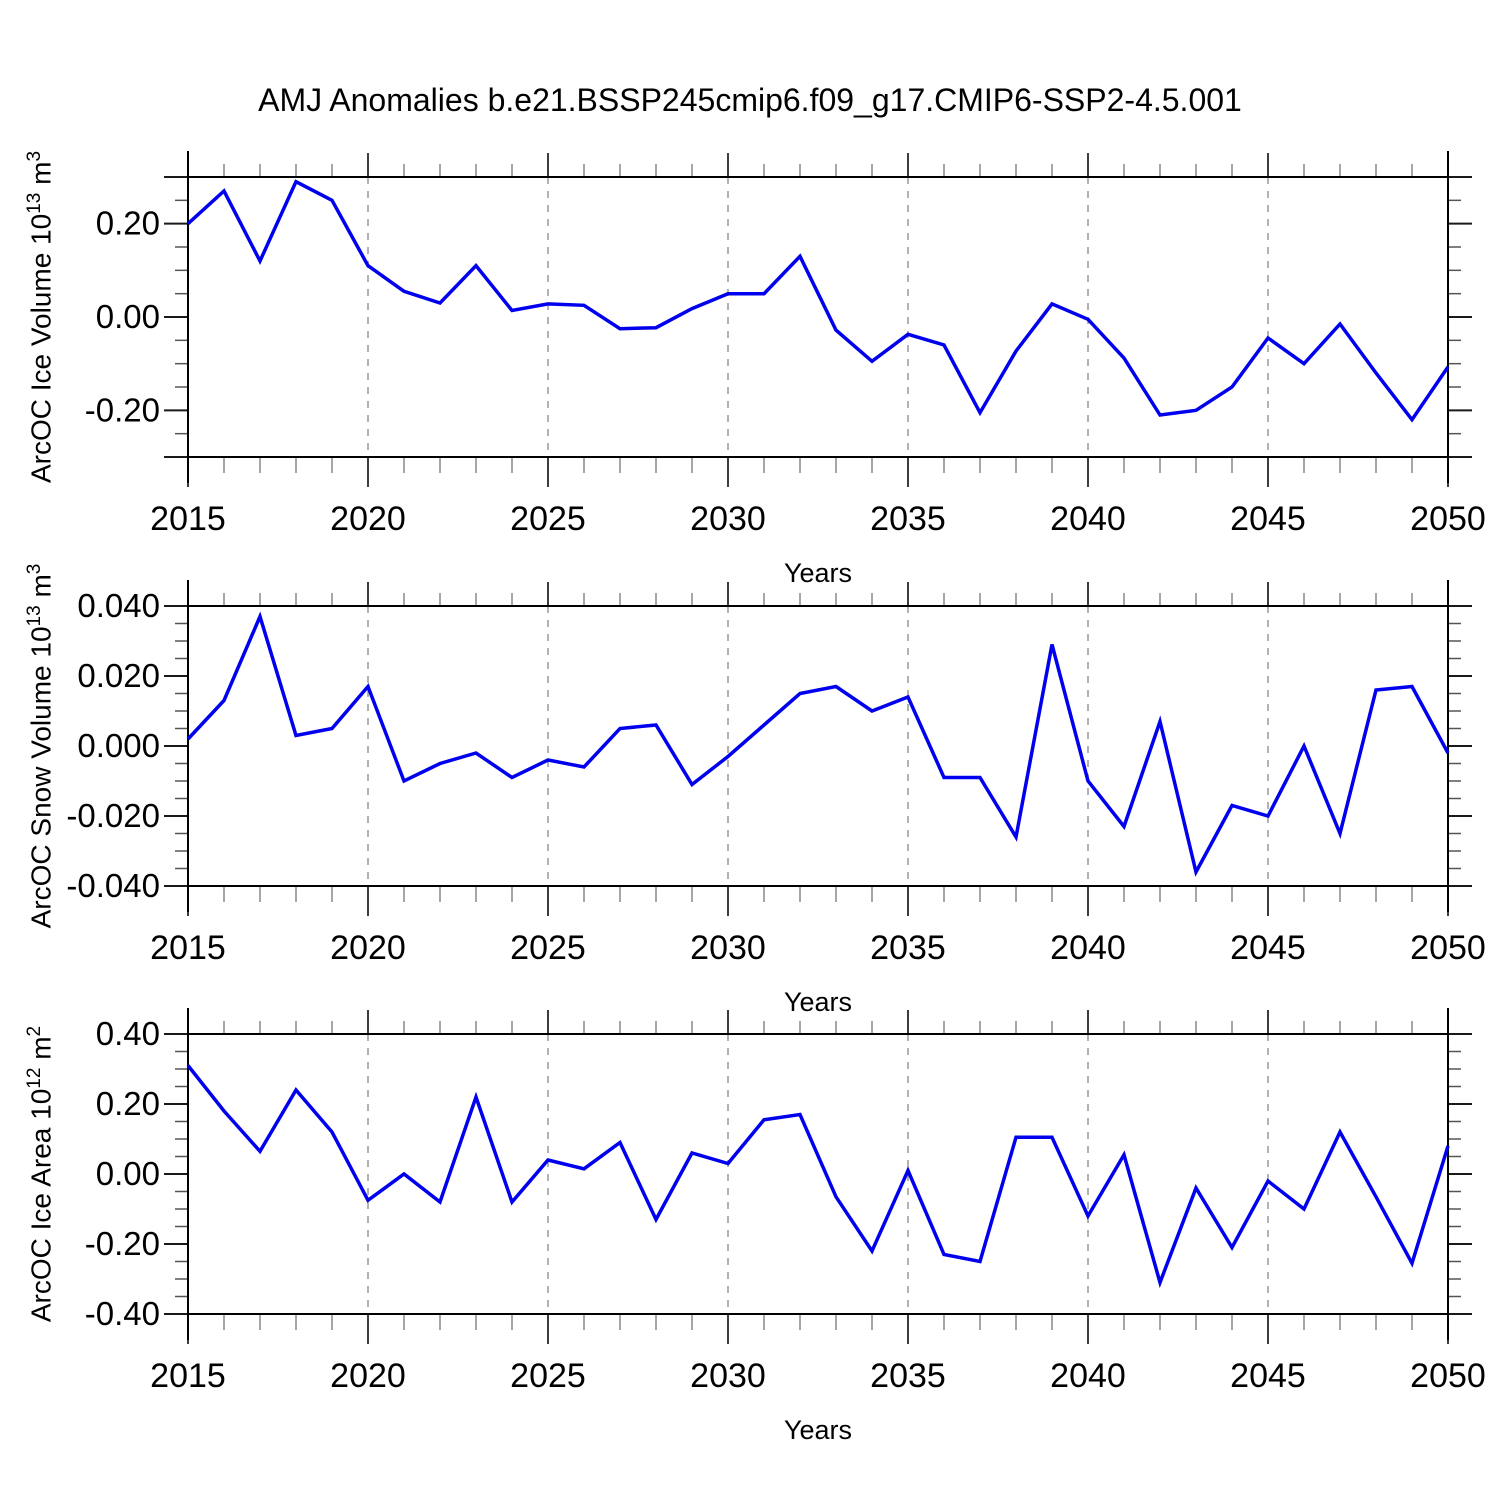 The width and height of the screenshot is (1500, 1500). What do you see at coordinates (34, 1031) in the screenshot?
I see `y-axis-title-unit-exponent: 2` at bounding box center [34, 1031].